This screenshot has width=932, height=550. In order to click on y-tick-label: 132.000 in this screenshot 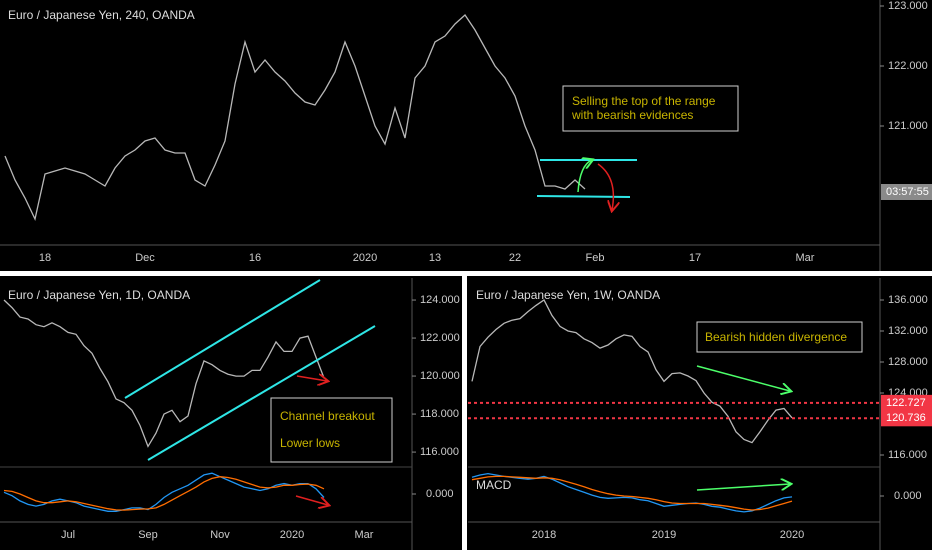, I will do `click(908, 331)`.